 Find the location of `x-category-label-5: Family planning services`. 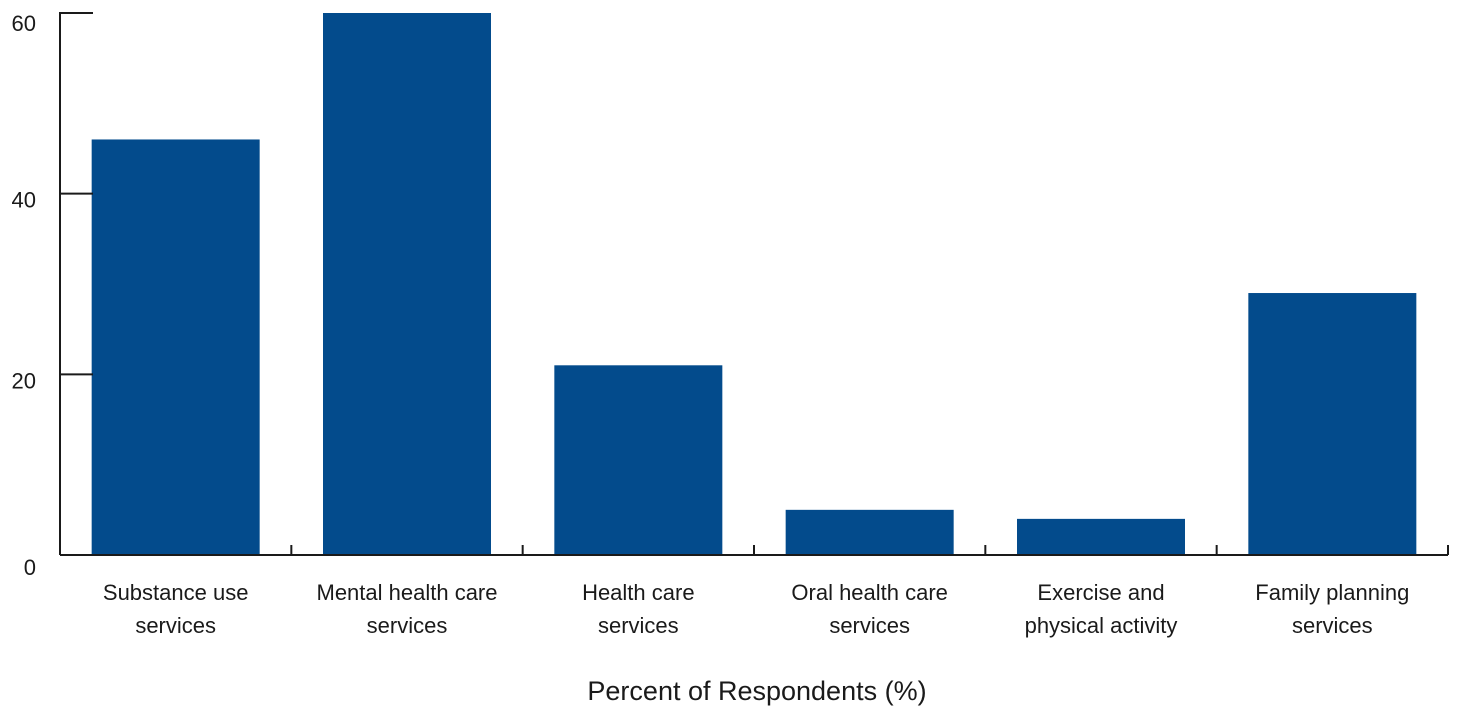

x-category-label-5: Family planning services is located at coordinates (1332, 609).